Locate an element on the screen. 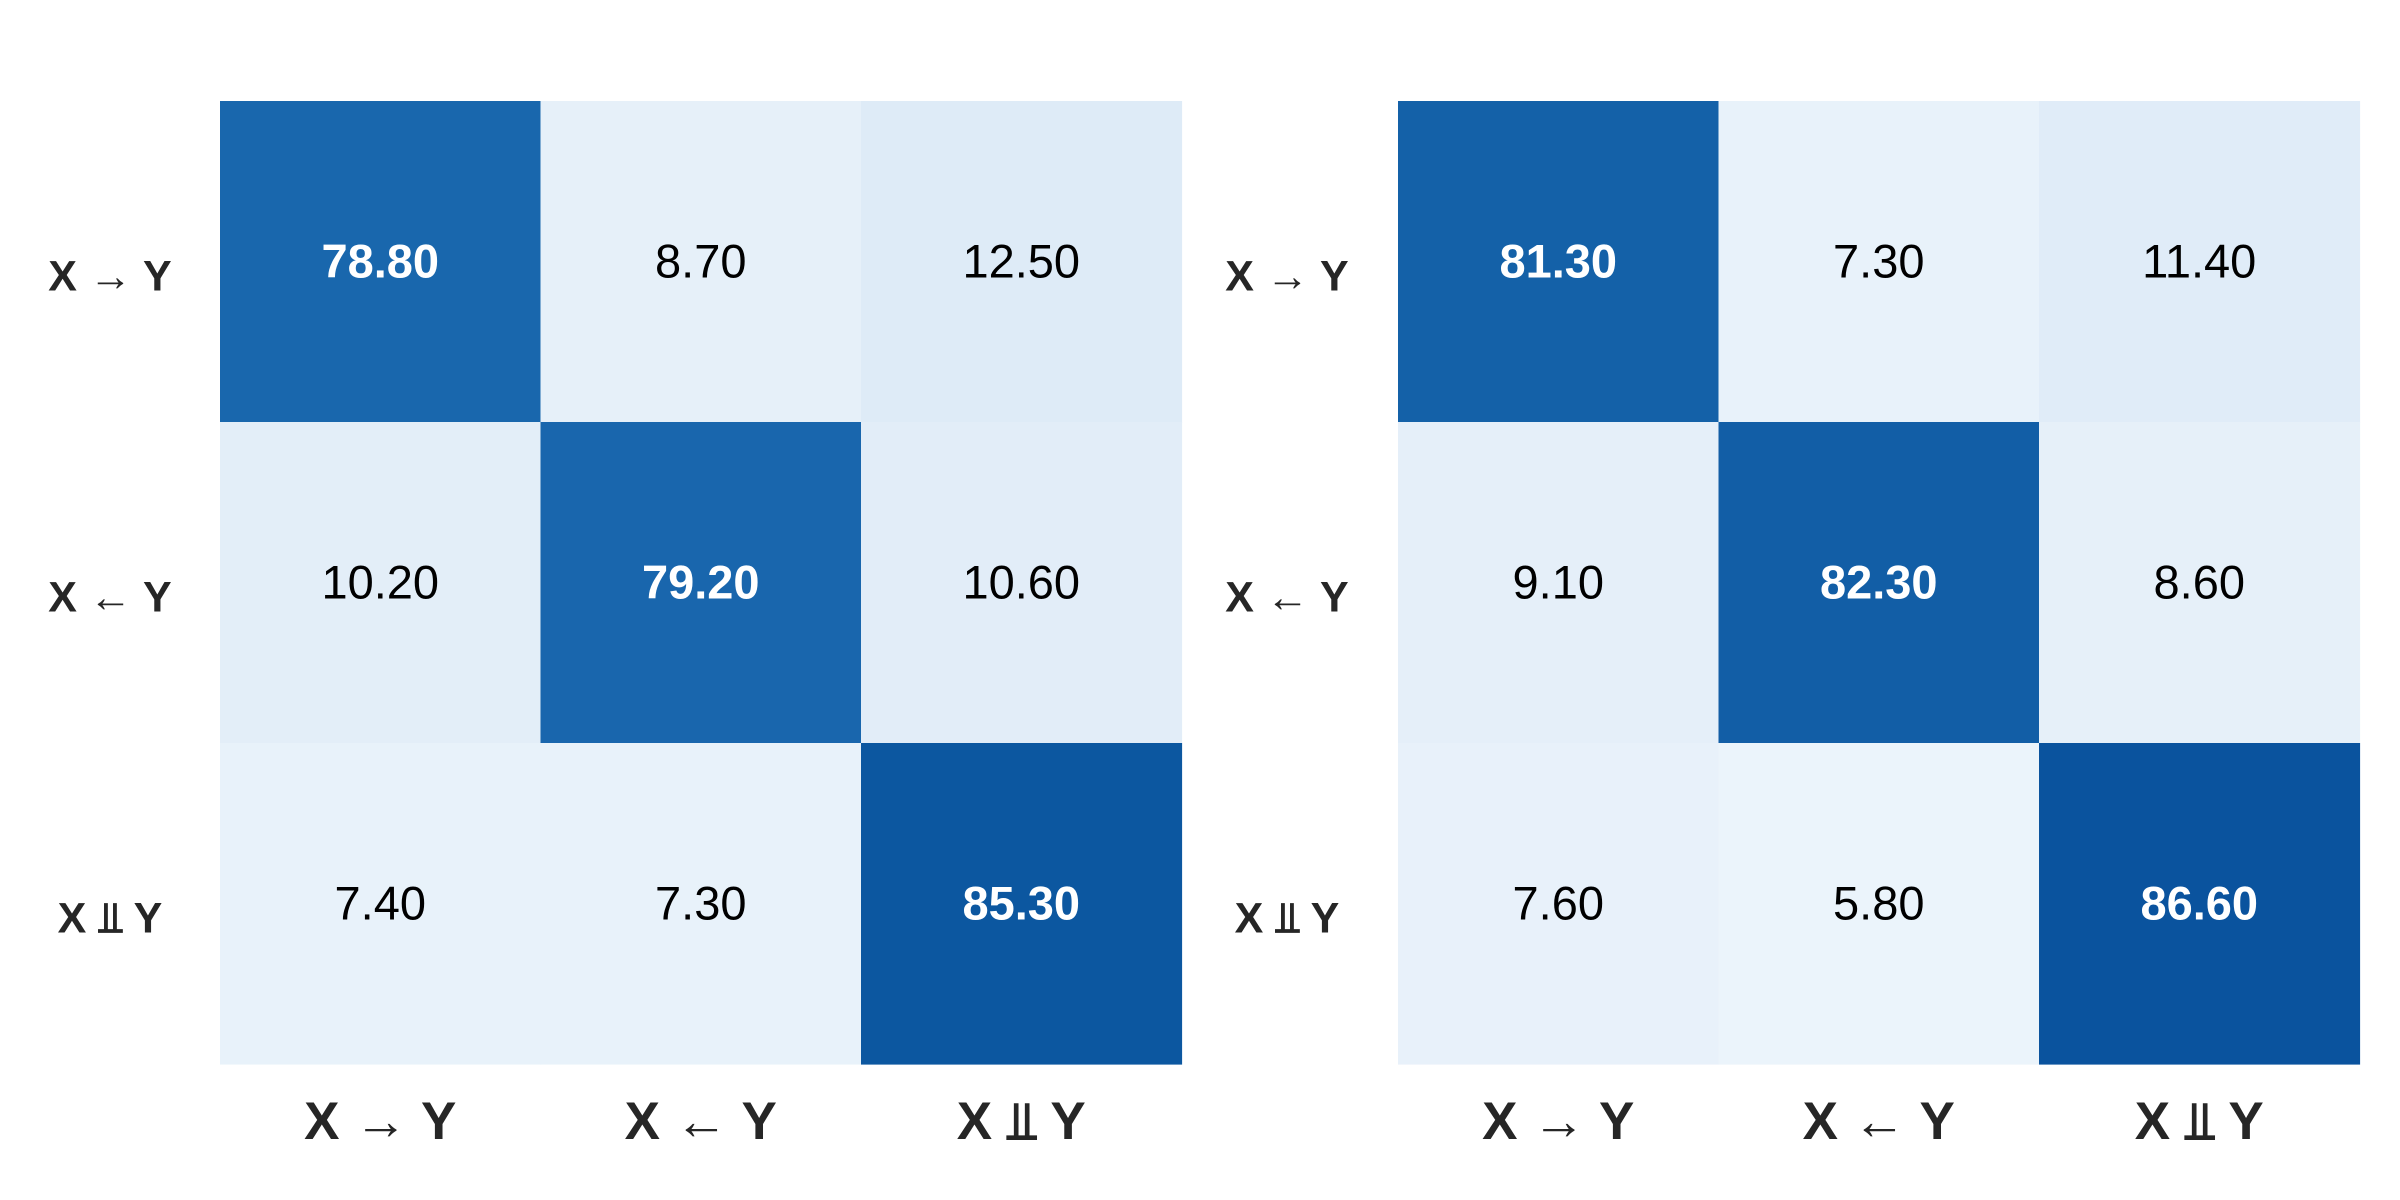 Image resolution: width=2400 pixels, height=1200 pixels. heatmap-0-ytick-label-2: X ⫫ Y is located at coordinates (110, 919).